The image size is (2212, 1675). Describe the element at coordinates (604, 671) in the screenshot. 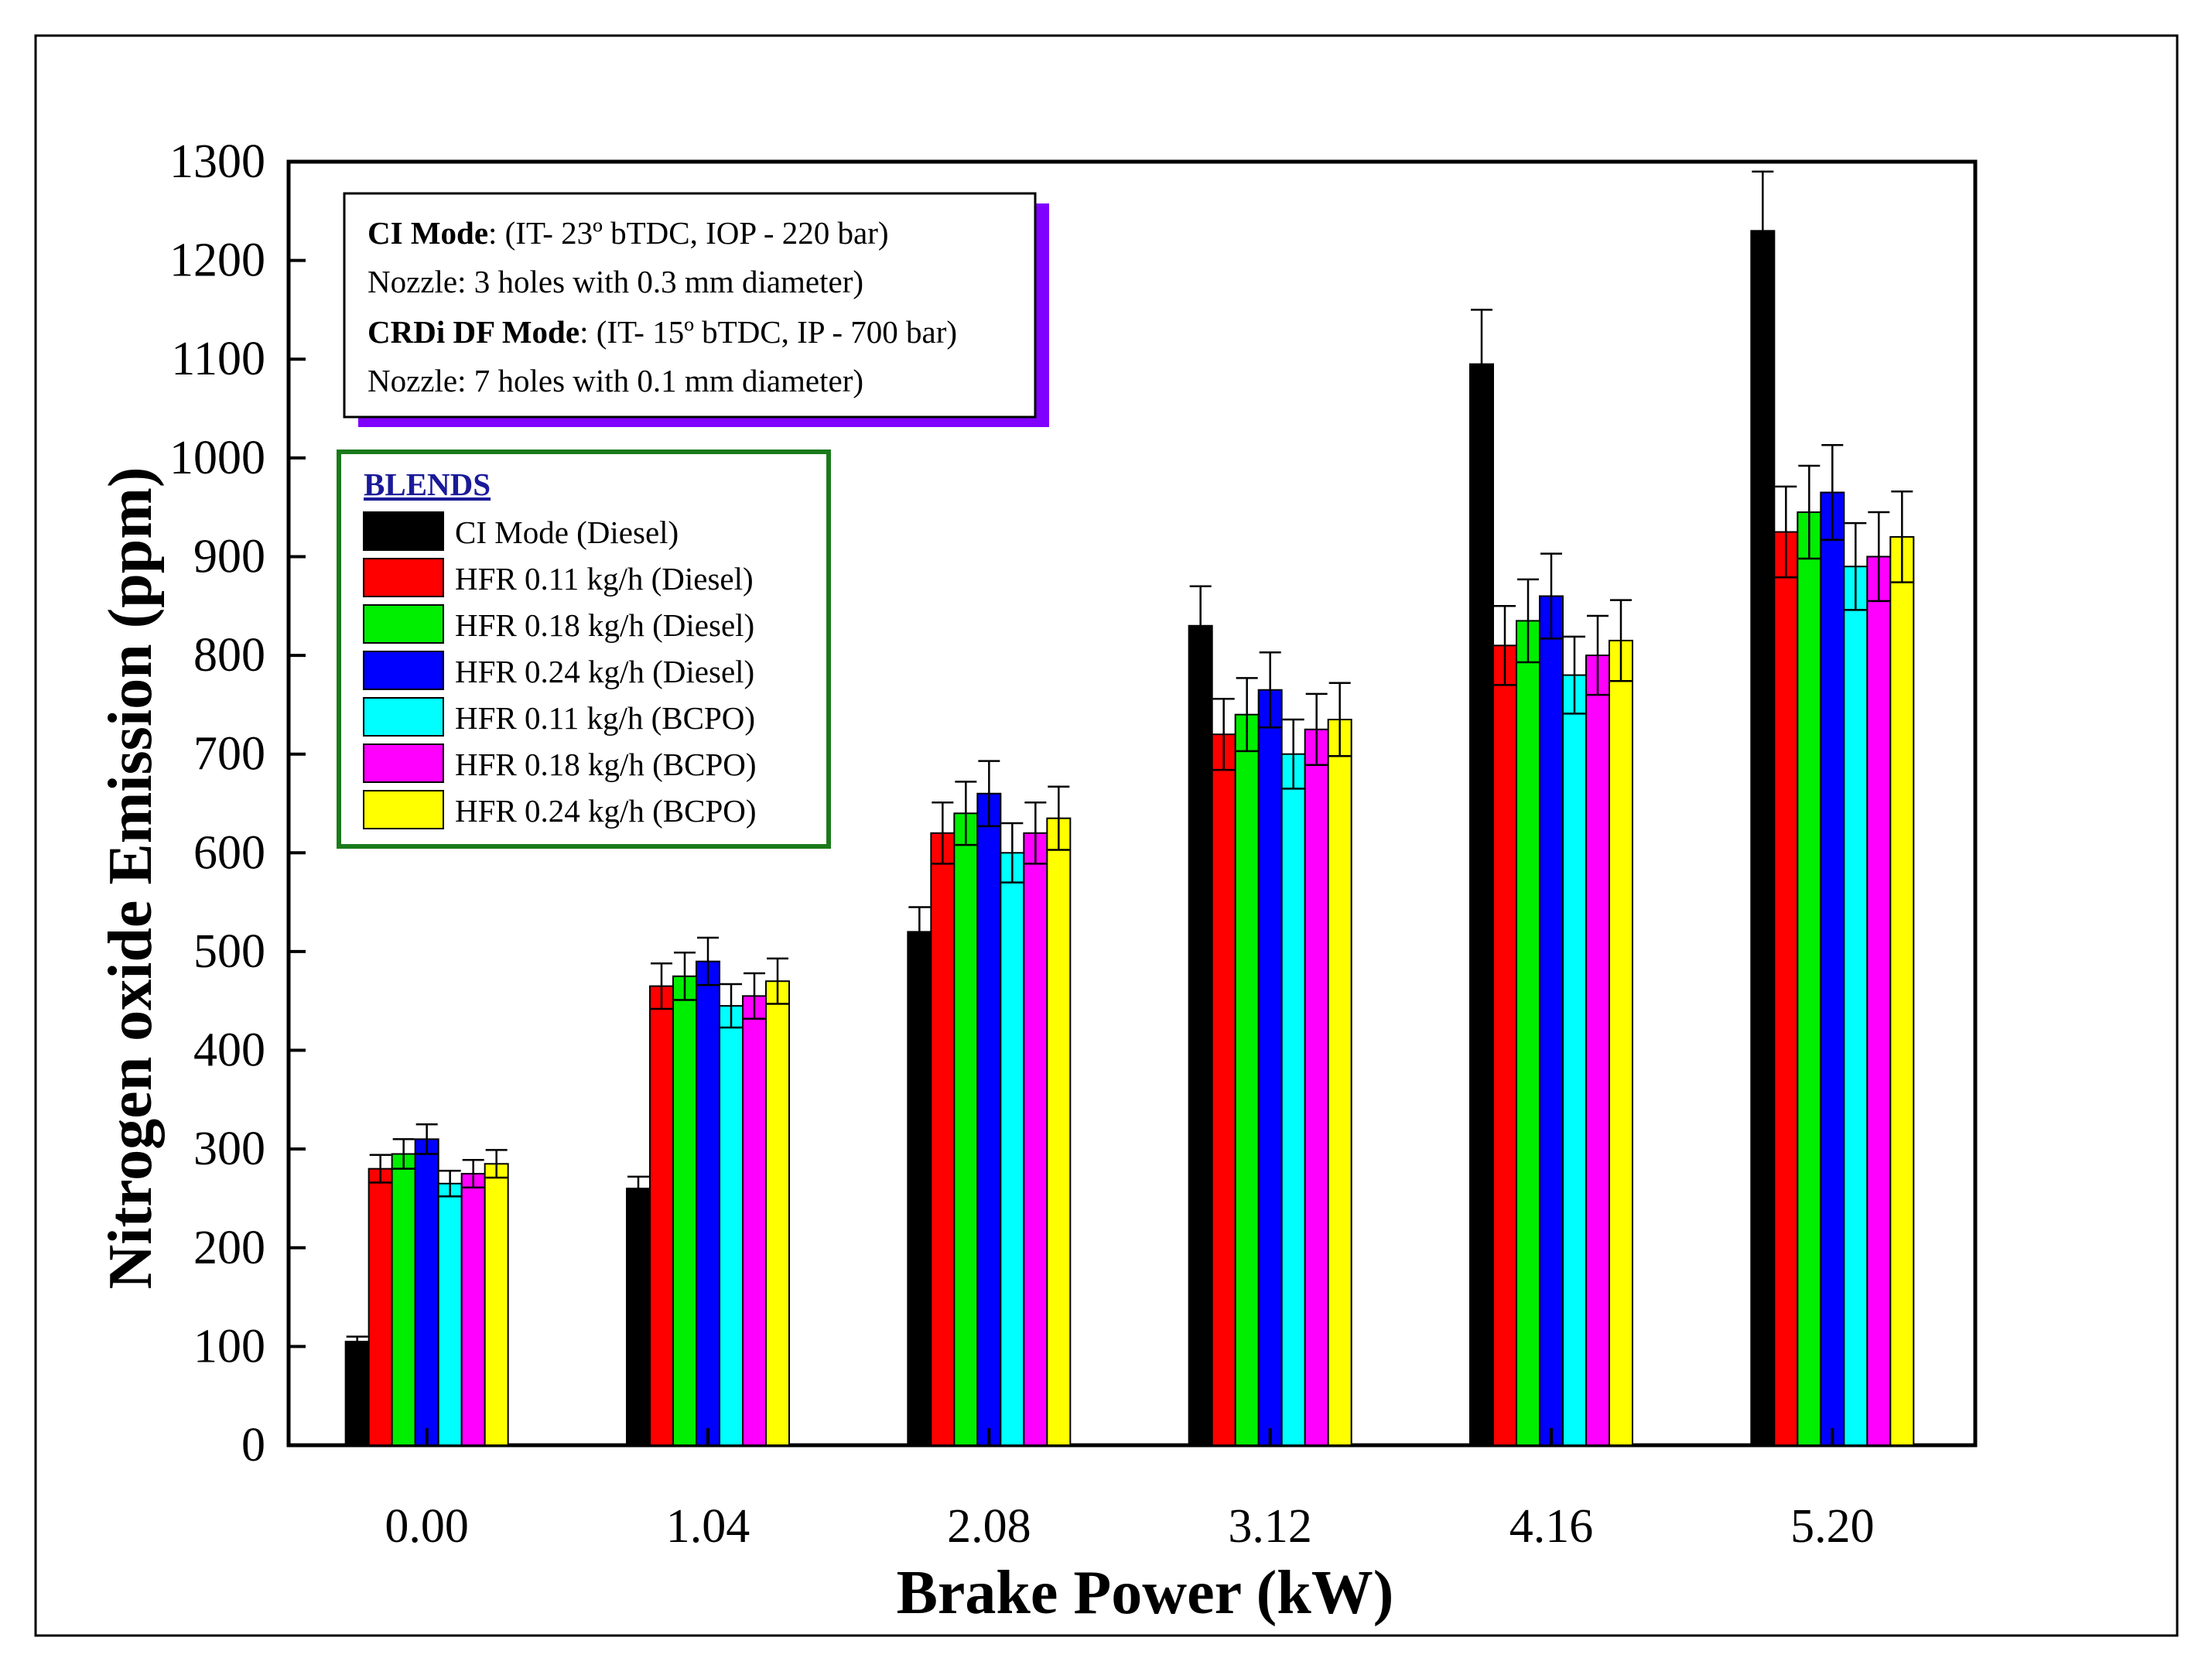

I see `legend-label: HFR 0.24 kg/h (Diesel)` at that location.